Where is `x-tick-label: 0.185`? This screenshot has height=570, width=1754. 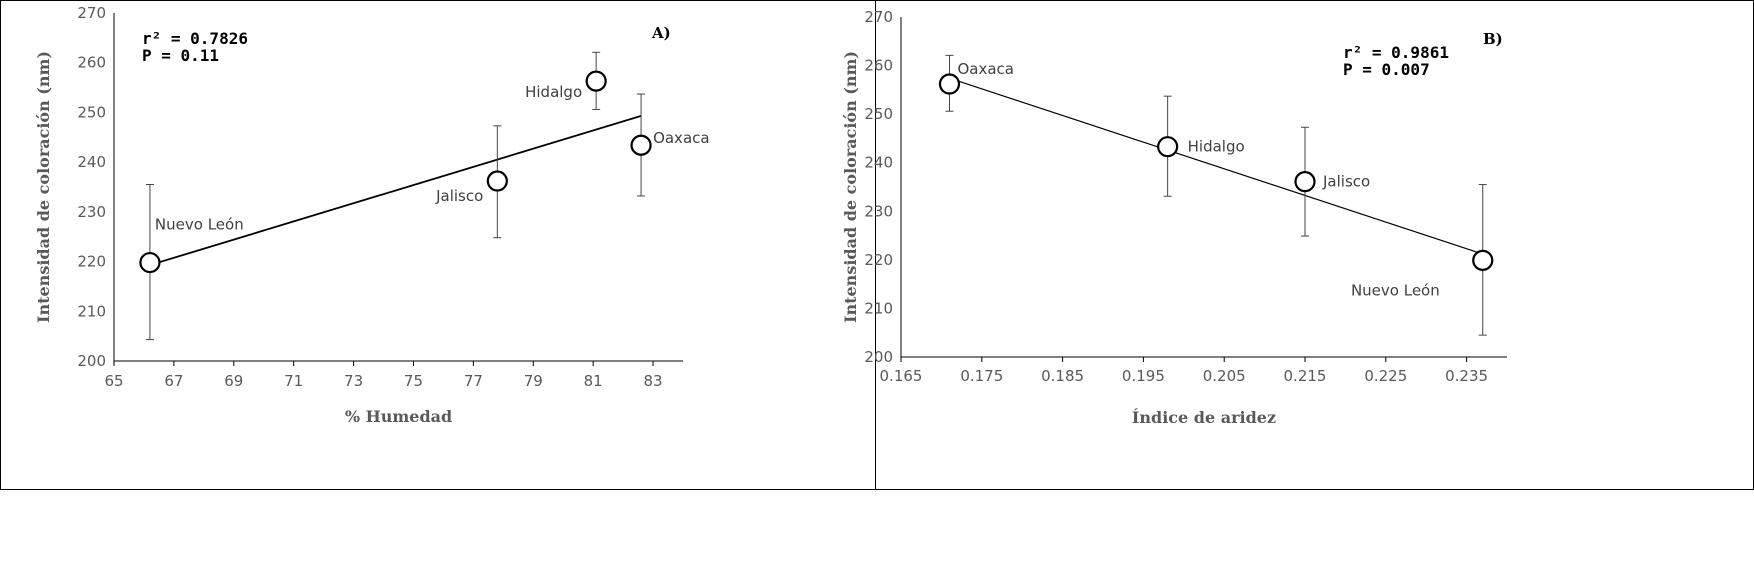
x-tick-label: 0.185 is located at coordinates (1062, 376).